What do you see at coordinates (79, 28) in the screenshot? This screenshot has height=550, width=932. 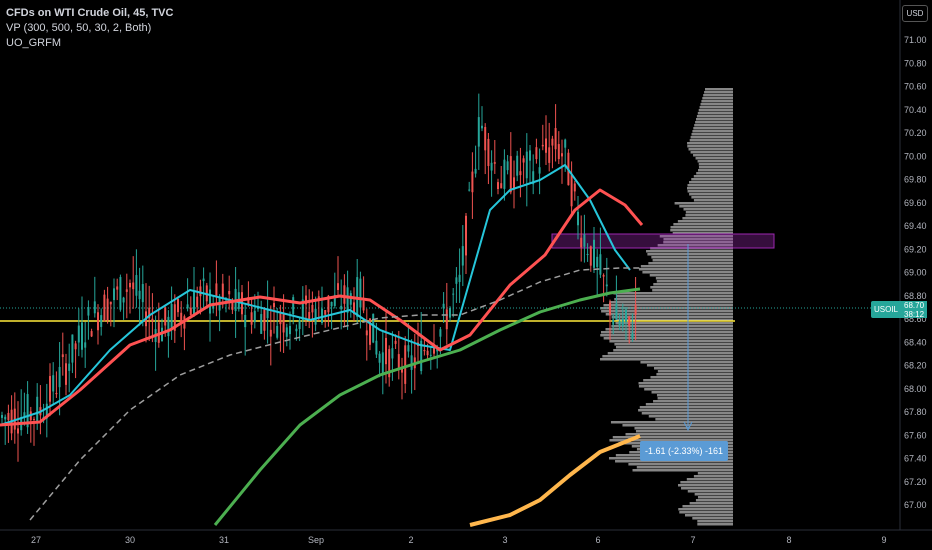 I see `volume-profile-indicator: VP (300, 500, 50, 30, 2, Both)` at bounding box center [79, 28].